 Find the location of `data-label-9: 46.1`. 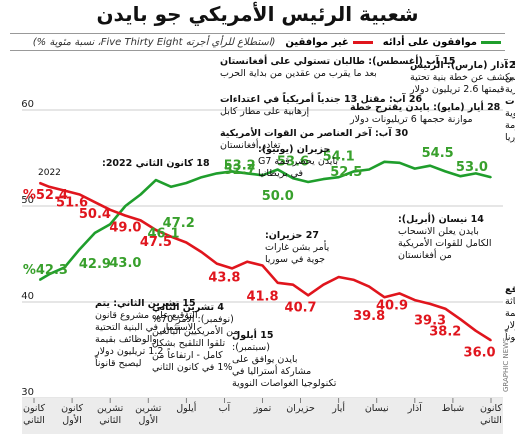

data-label-9: 46.1 is located at coordinates (163, 233).